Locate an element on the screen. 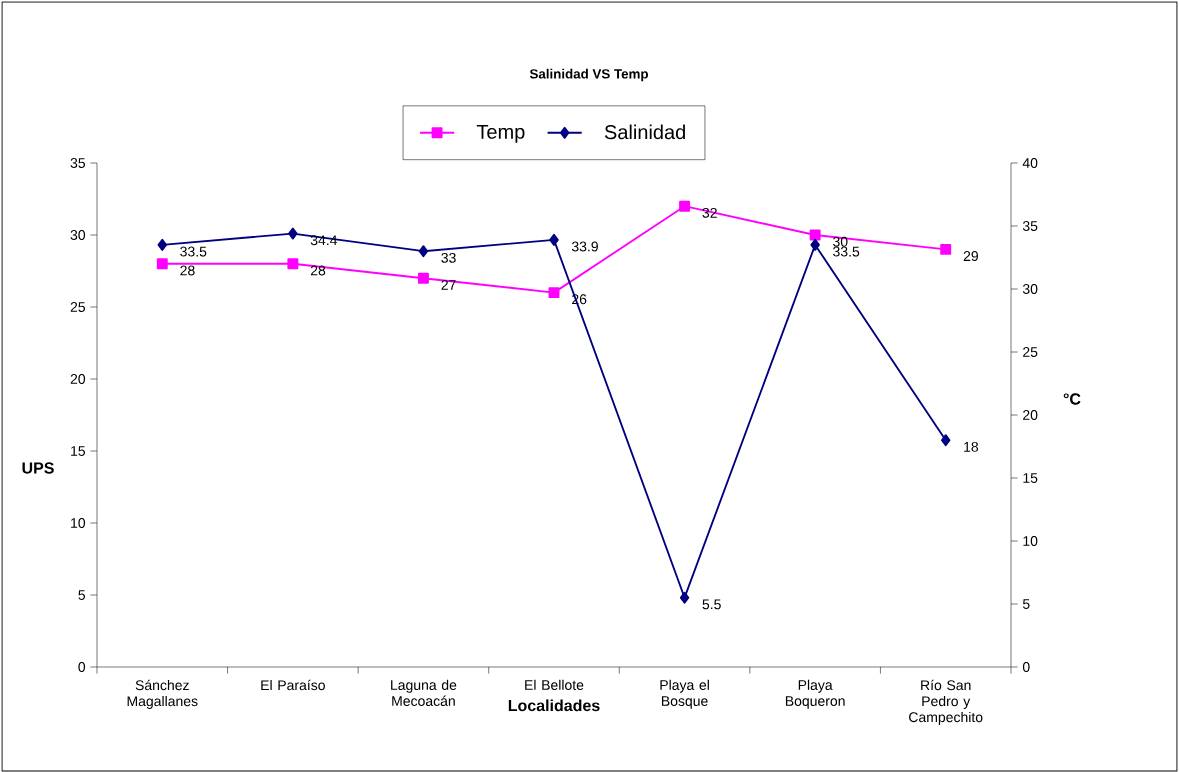 The width and height of the screenshot is (1179, 772). y-tick-label: 25 is located at coordinates (78, 307).